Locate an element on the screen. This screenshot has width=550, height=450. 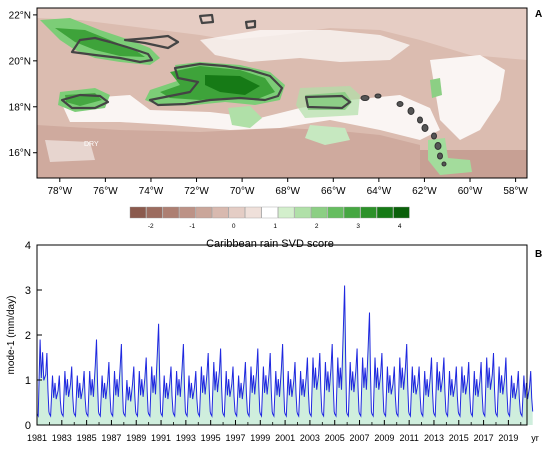
x-tick-label: 1987 is located at coordinates (111, 438).